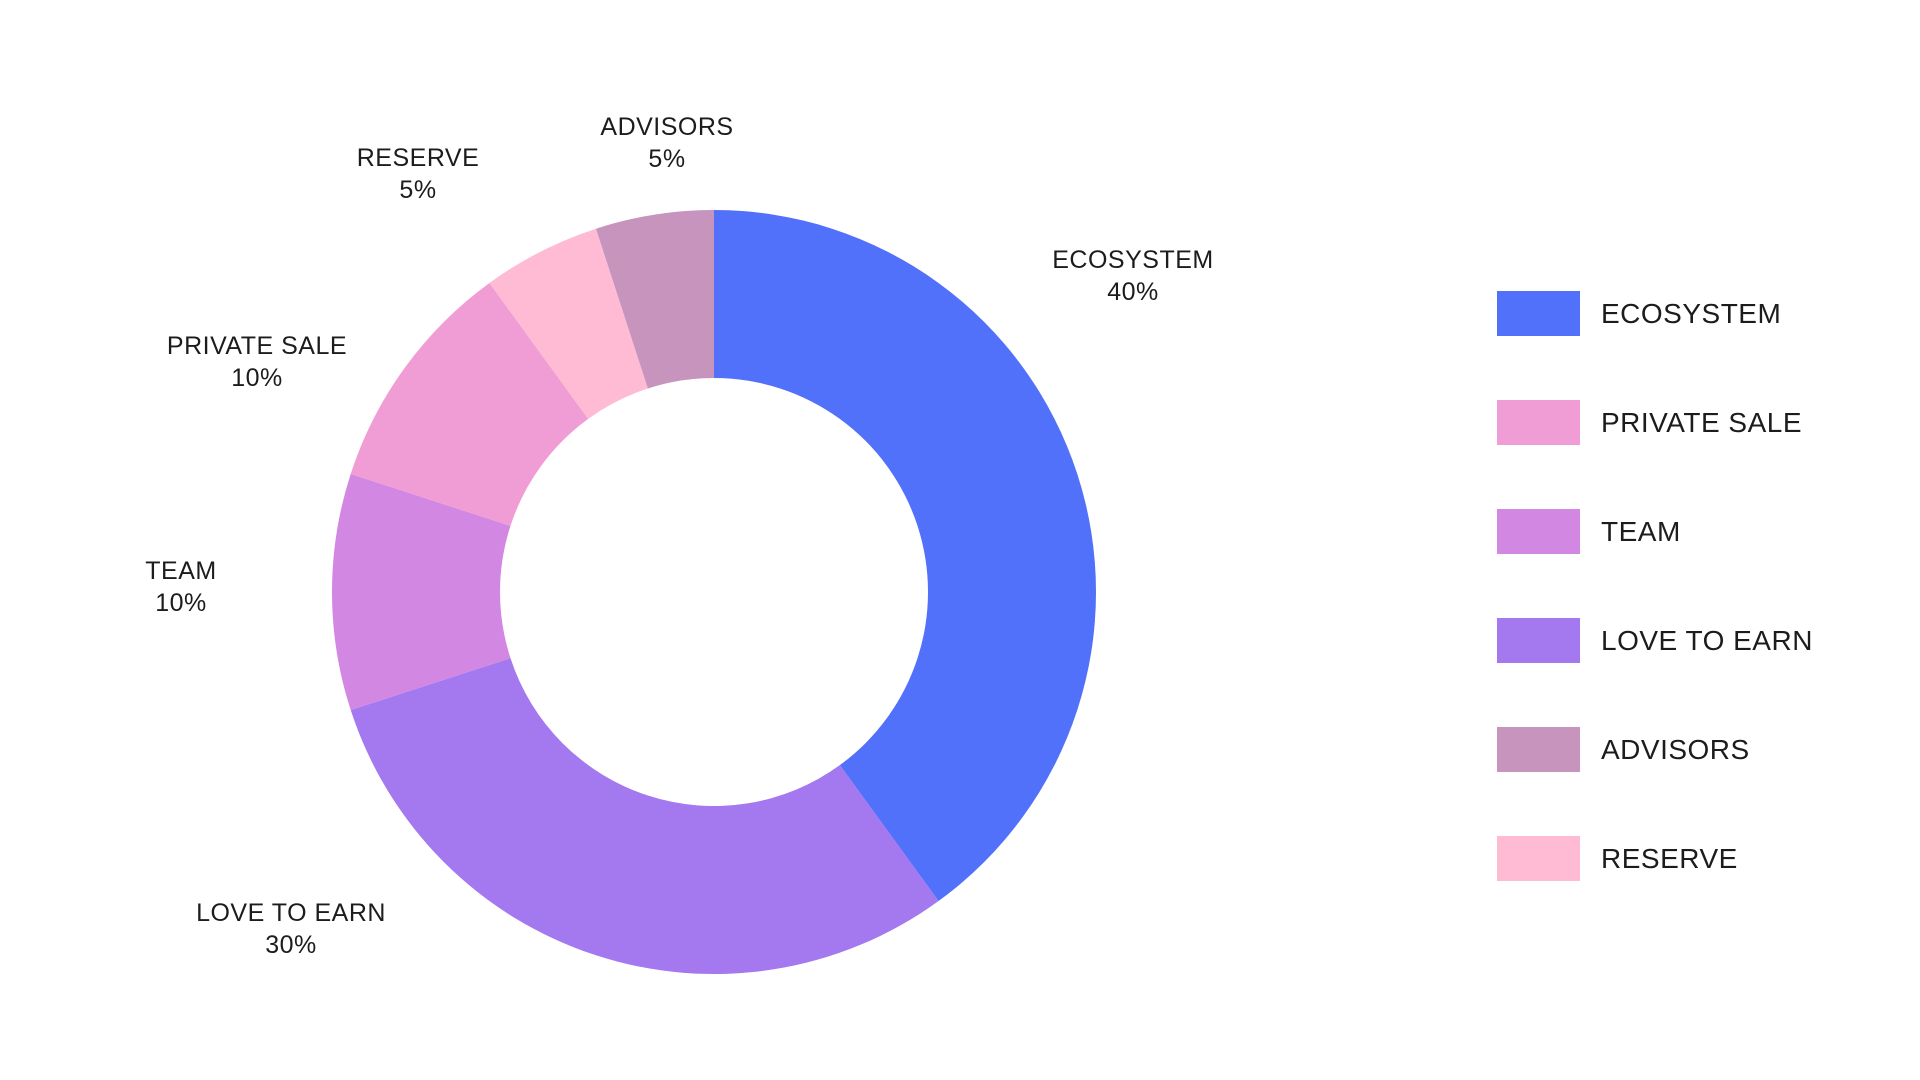 The width and height of the screenshot is (1920, 1080). Describe the element at coordinates (644, 816) in the screenshot. I see `donut-slice-love-to-earn` at that location.